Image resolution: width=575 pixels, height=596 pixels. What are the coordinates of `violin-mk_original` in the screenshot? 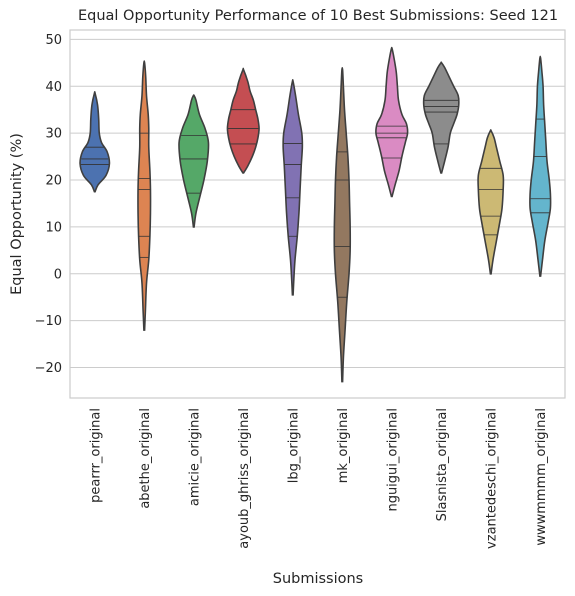 It's located at (342, 224).